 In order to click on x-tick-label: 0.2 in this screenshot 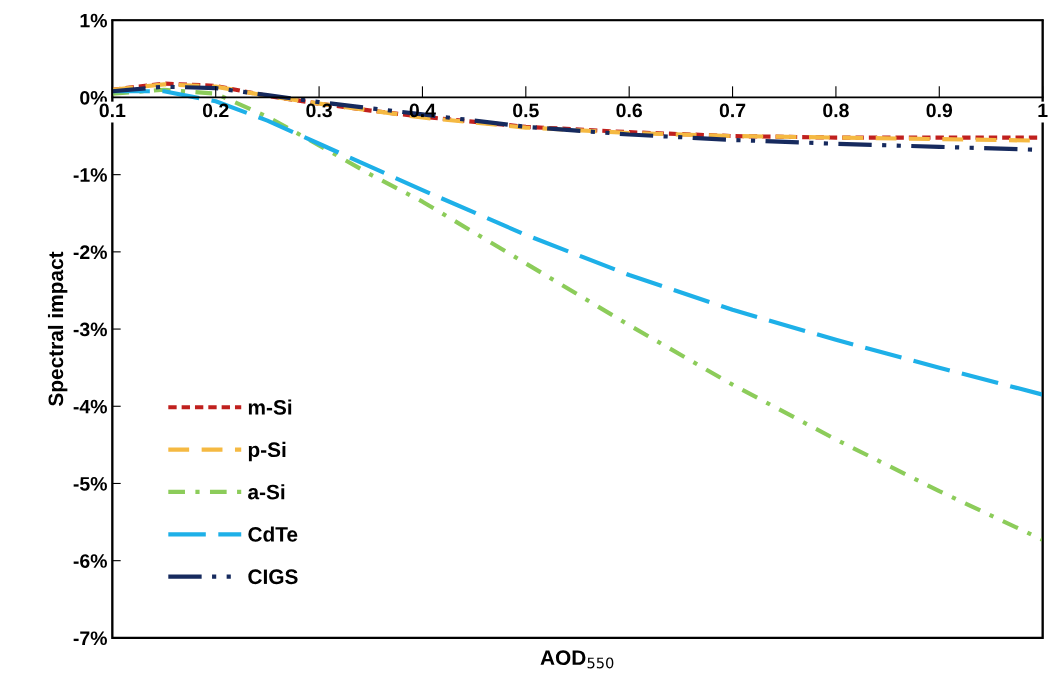, I will do `click(215, 110)`.